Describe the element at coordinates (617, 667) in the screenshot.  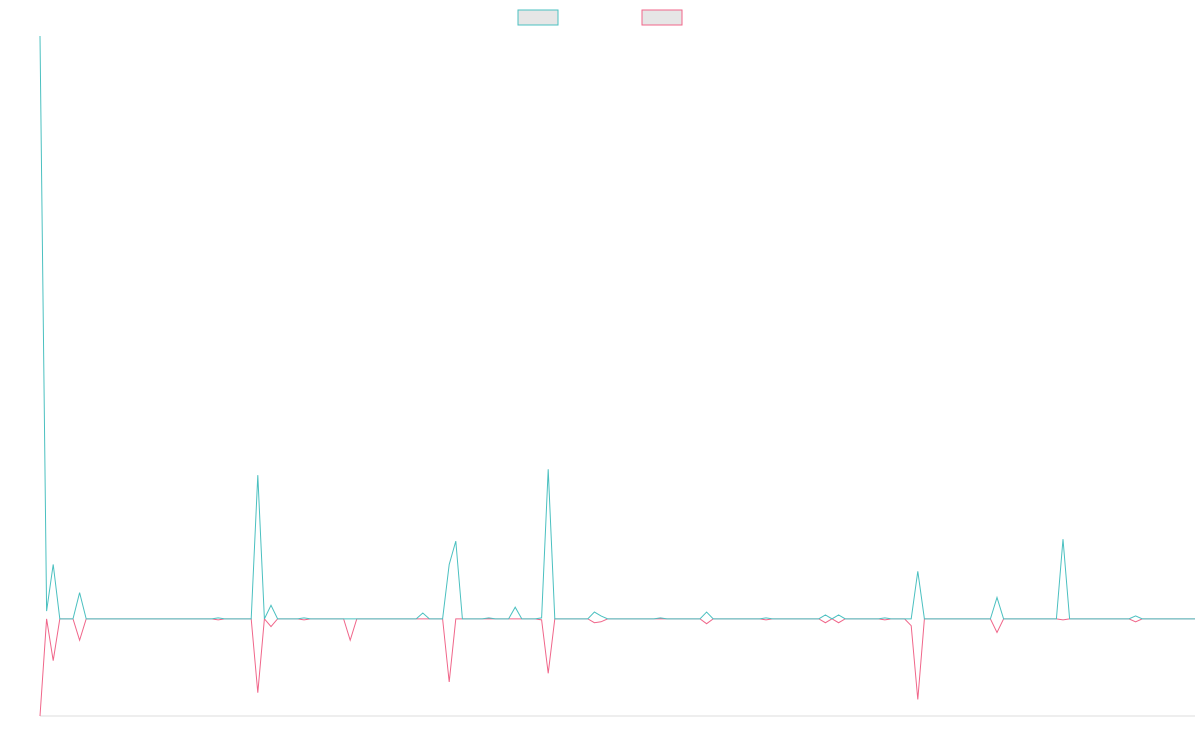
I see `series-line` at that location.